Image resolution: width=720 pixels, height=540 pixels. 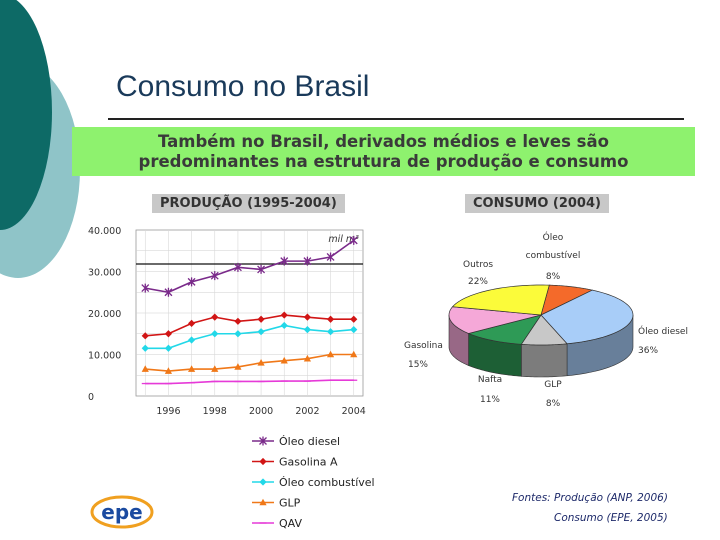 I want to click on legend-label: GLP, so click(x=290, y=503).